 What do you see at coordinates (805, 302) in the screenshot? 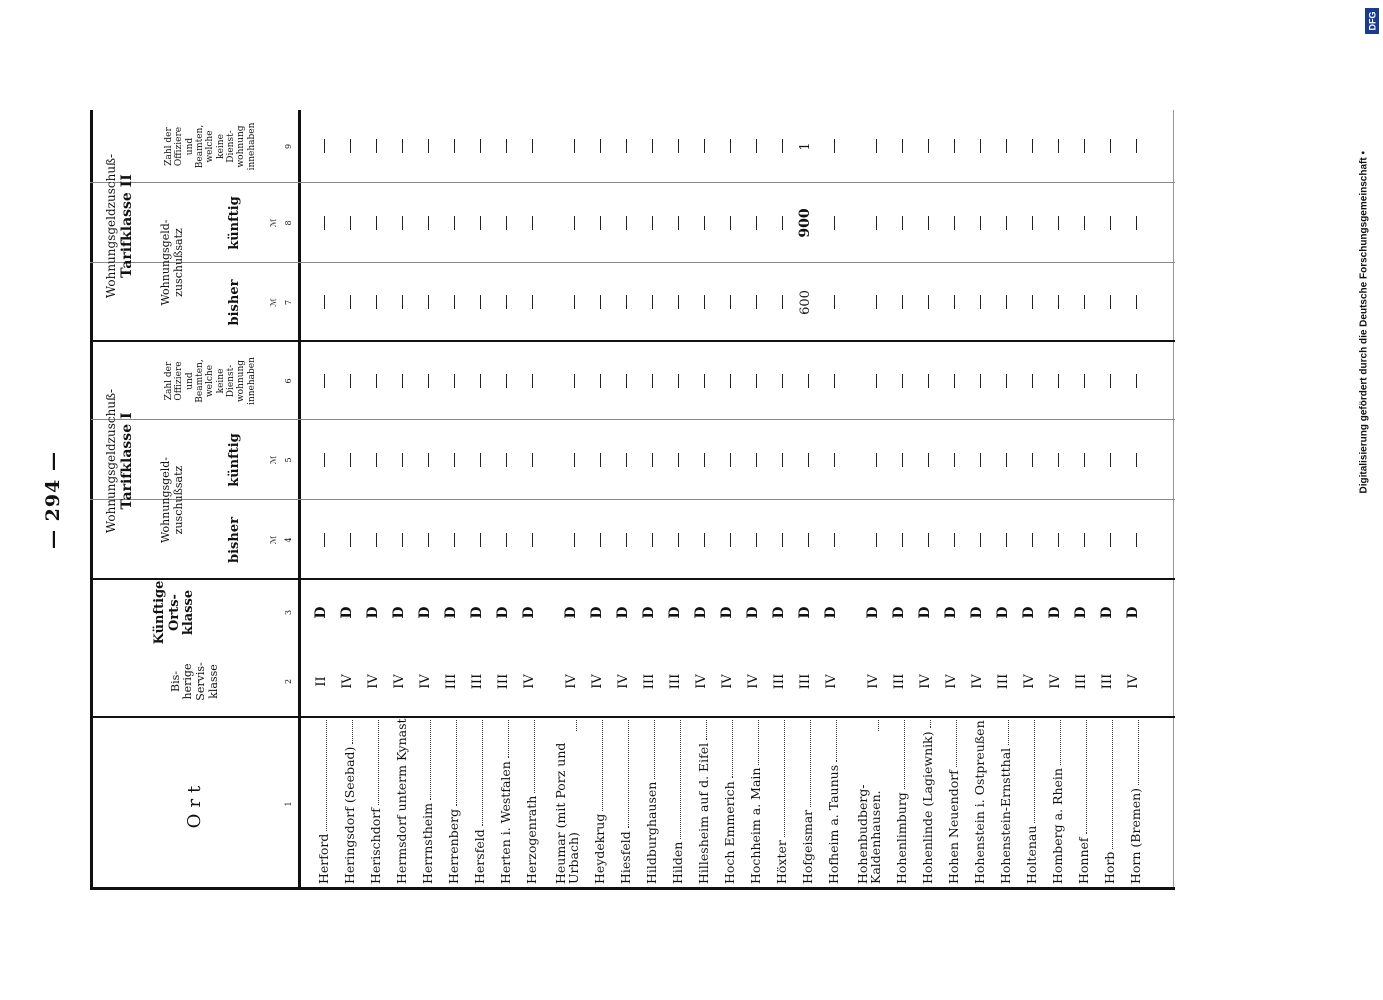
I see `cell-c7: 600` at bounding box center [805, 302].